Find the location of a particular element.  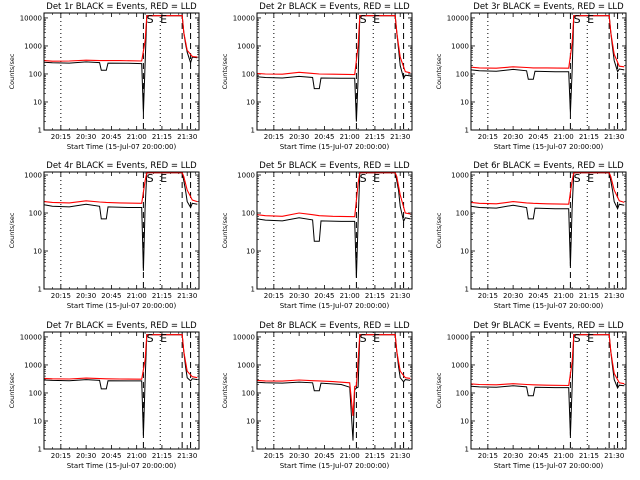

chart-title: Det 1r BLACK = Events, RED = LLD is located at coordinates (121, 7).